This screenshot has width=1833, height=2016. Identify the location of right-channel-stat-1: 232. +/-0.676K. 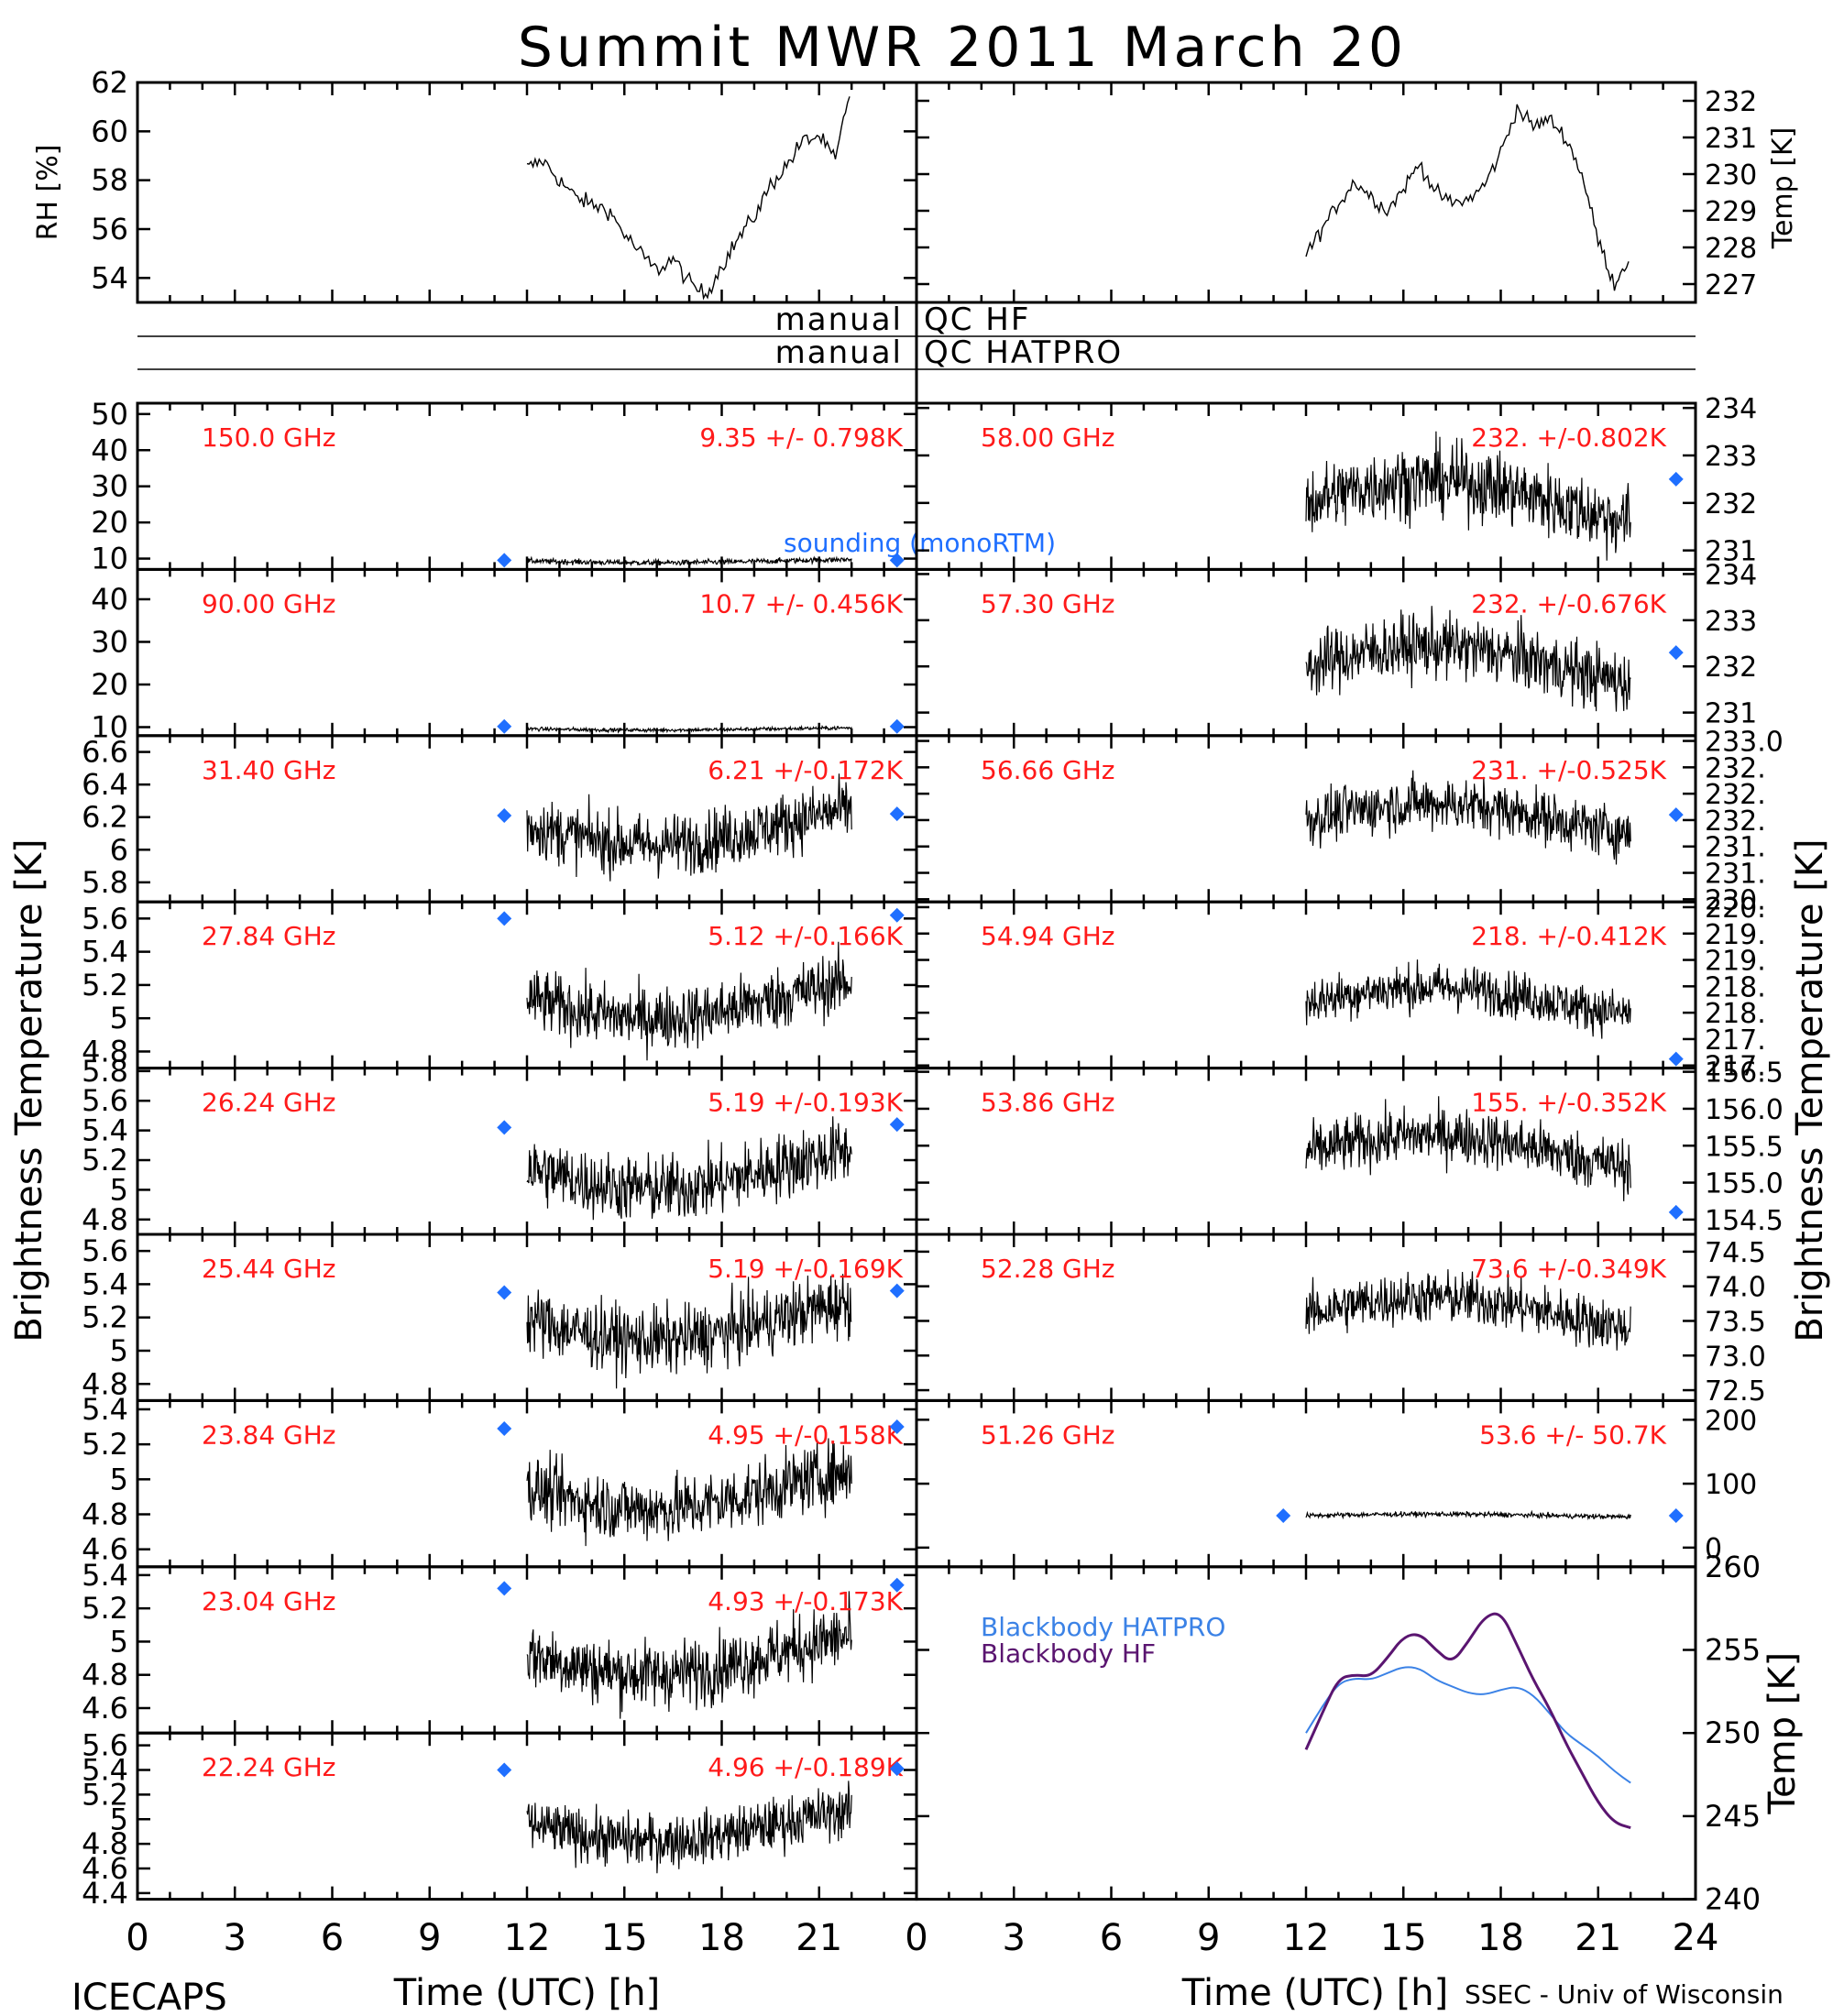
(1568, 603).